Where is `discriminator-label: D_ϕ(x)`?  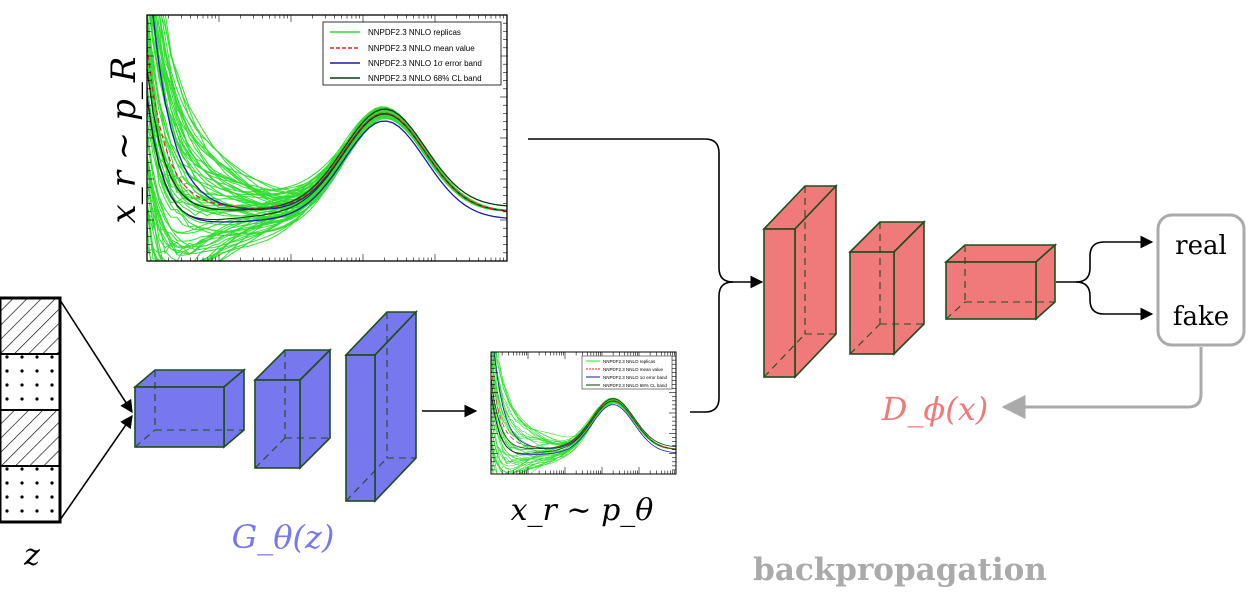 discriminator-label: D_ϕ(x) is located at coordinates (934, 409).